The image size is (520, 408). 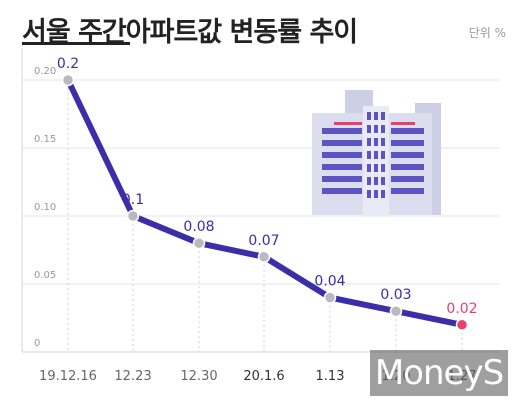 I want to click on roof-accent-left, so click(x=348, y=123).